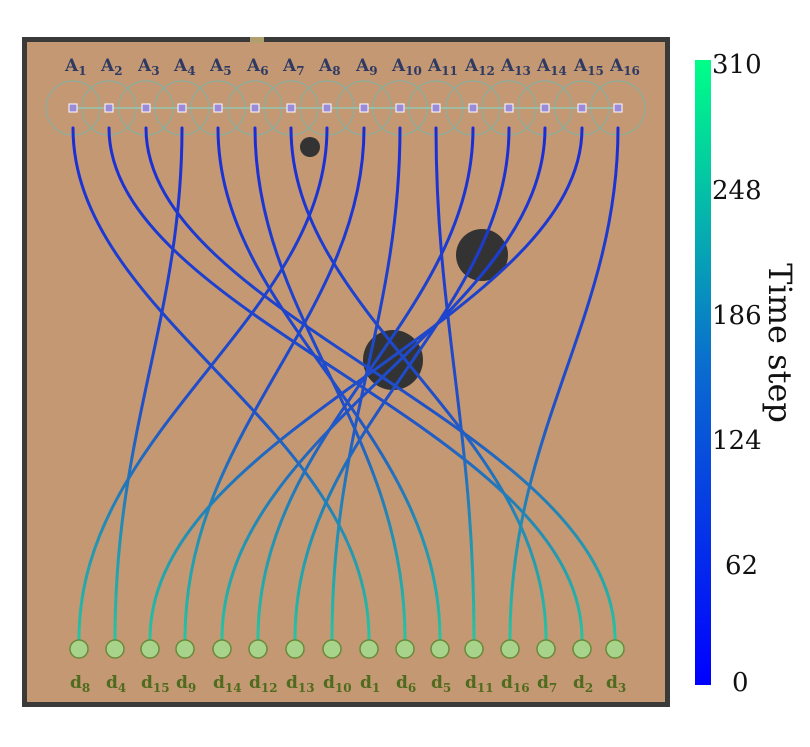  I want to click on arena-handle, so click(257, 40).